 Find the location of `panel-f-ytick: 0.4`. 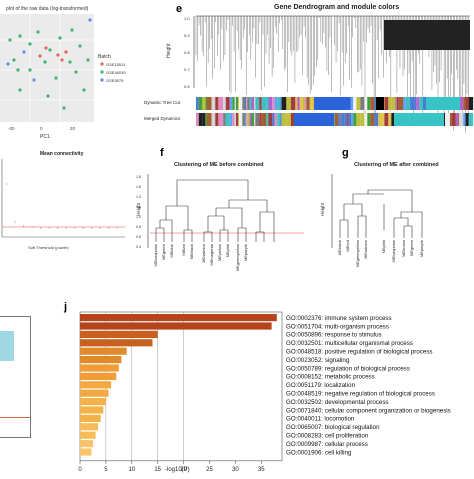

panel-f-ytick: 0.4 is located at coordinates (138, 247).